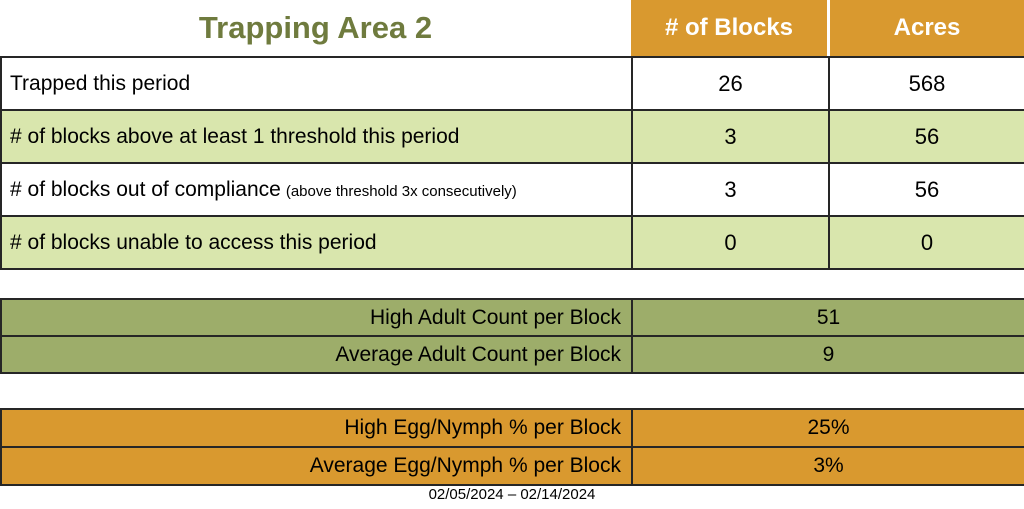 This screenshot has width=1024, height=509. I want to click on page-title: Trapping Area 2, so click(315, 27).